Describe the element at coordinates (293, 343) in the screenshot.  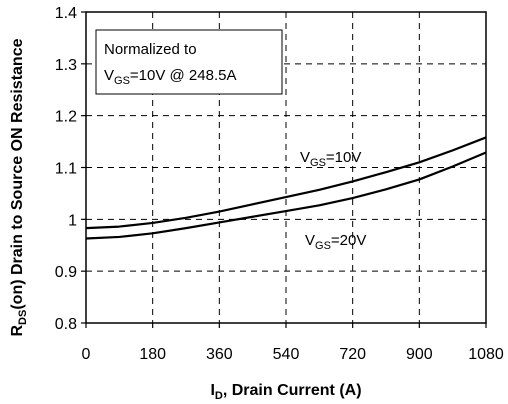
I see `x-axis-ticks: 0 180 360 540 720 900 1080` at that location.